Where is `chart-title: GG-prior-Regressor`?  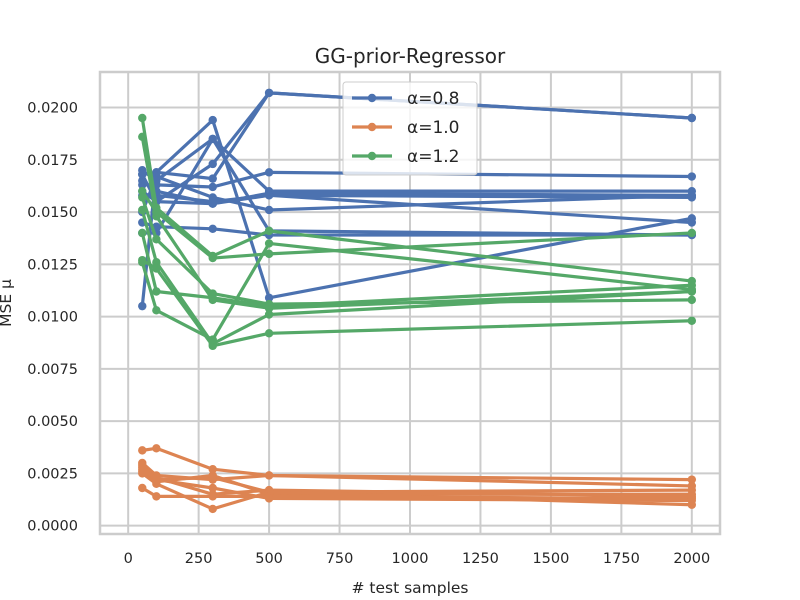
chart-title: GG-prior-Regressor is located at coordinates (410, 56).